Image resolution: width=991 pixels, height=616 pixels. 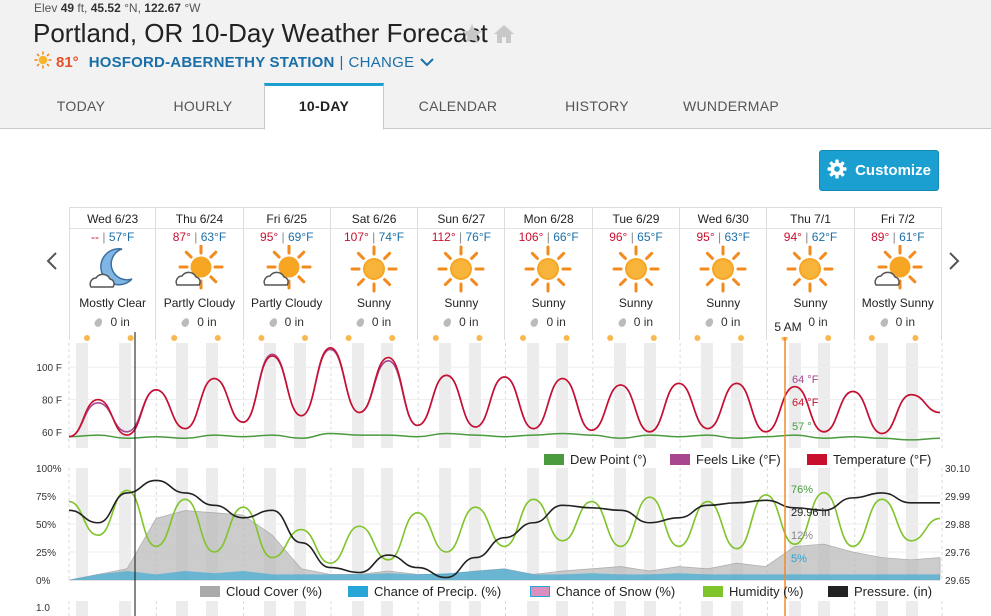 I want to click on tab-today: TODAY, so click(x=81, y=106).